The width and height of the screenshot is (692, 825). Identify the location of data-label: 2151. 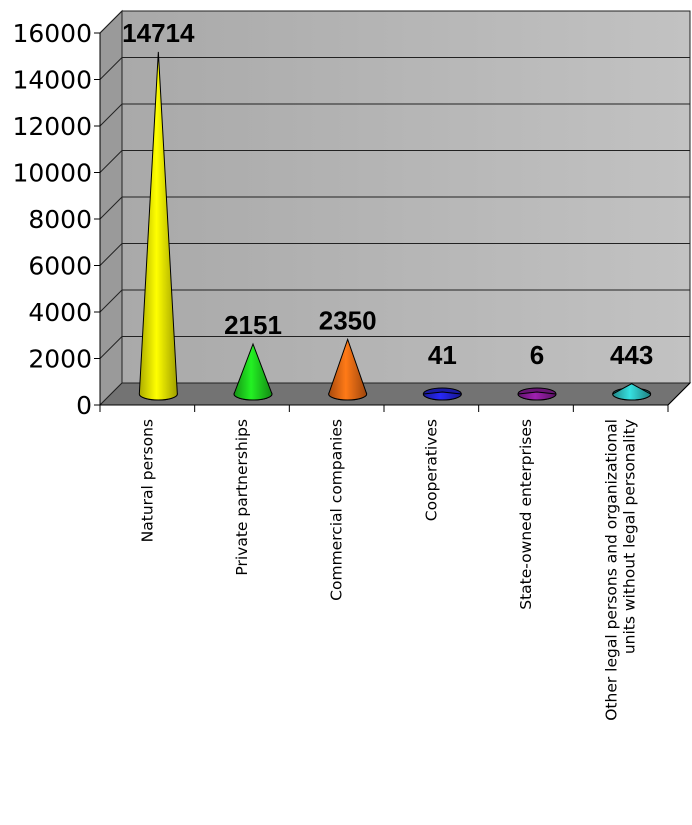
(253, 325).